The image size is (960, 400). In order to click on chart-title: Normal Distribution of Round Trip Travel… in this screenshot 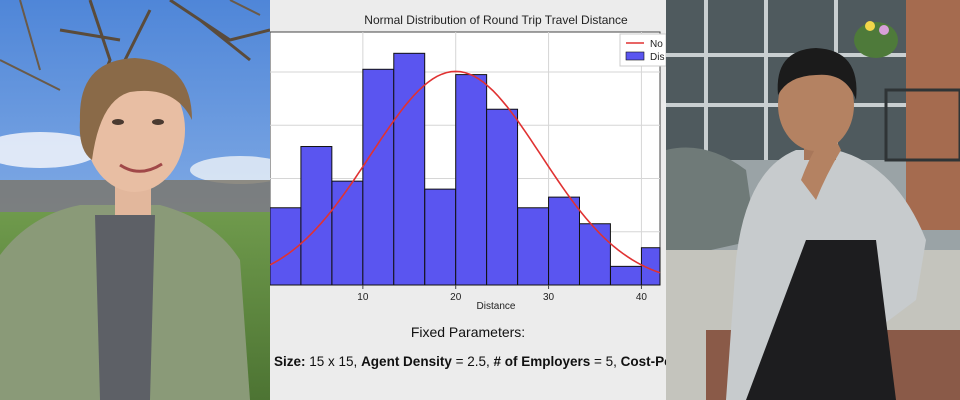, I will do `click(496, 20)`.